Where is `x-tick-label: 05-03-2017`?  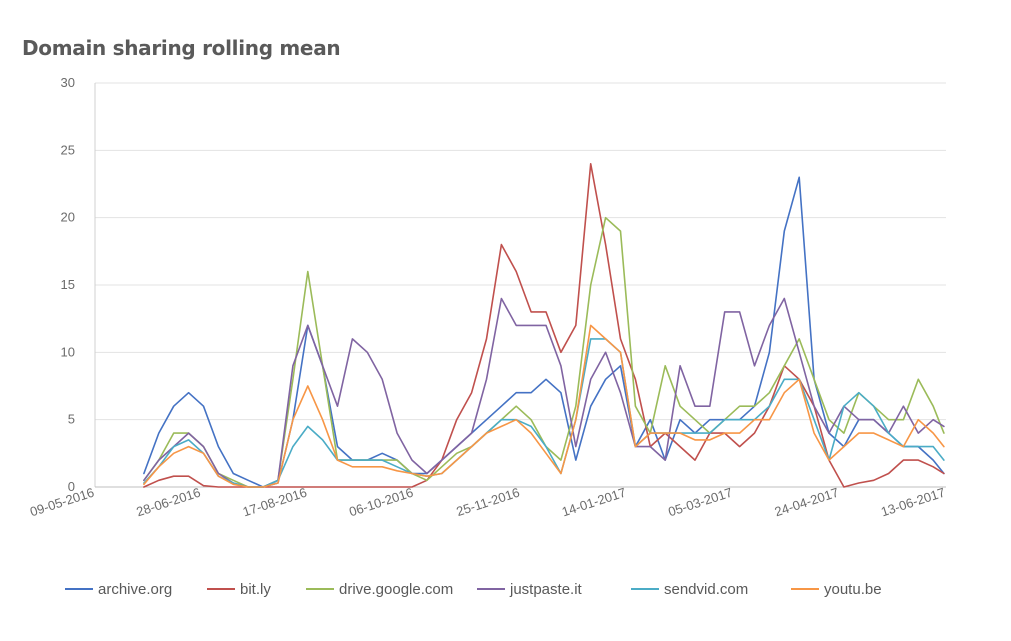 x-tick-label: 05-03-2017 is located at coordinates (700, 502).